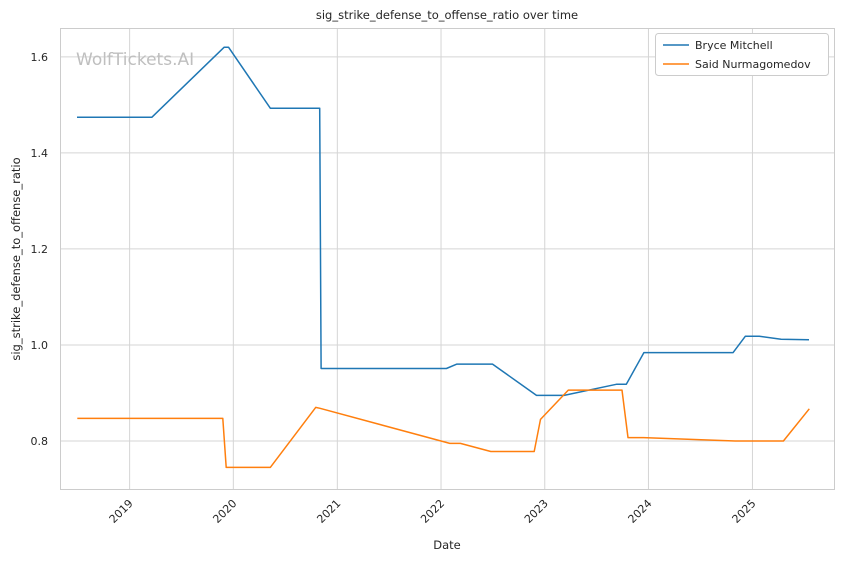  I want to click on legend-label-bryce-mitchell: Bryce Mitchell, so click(734, 45).